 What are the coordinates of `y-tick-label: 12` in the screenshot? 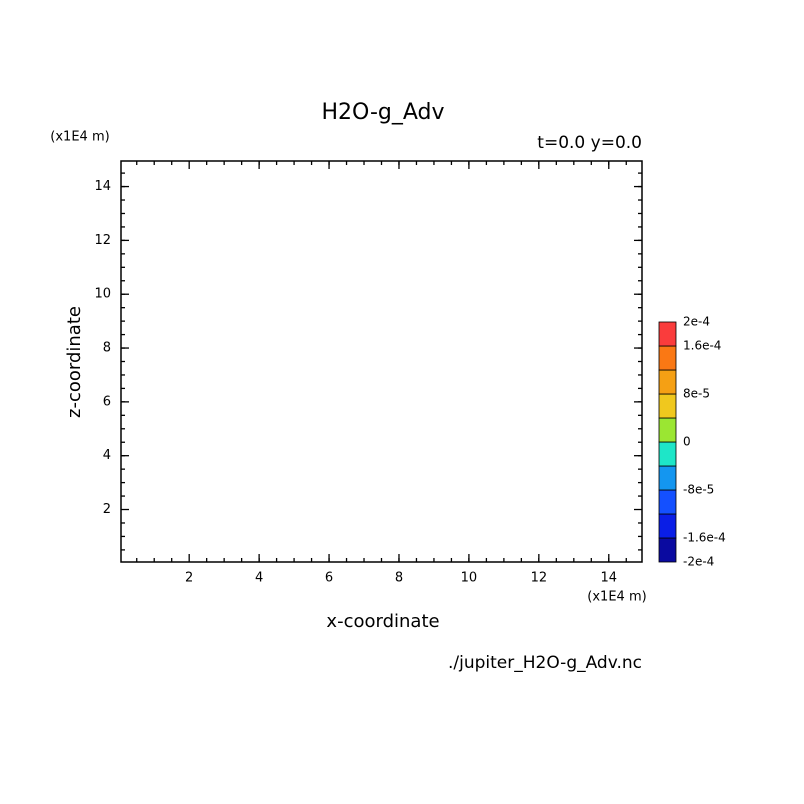 It's located at (102, 240).